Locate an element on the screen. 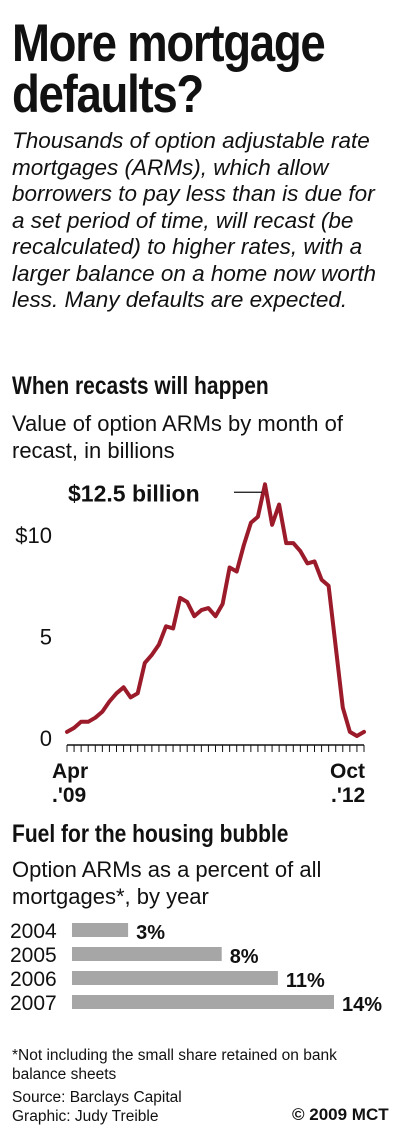 The width and height of the screenshot is (400, 1132). graphic-credit: Graphic: Judy Treible is located at coordinates (85, 1116).